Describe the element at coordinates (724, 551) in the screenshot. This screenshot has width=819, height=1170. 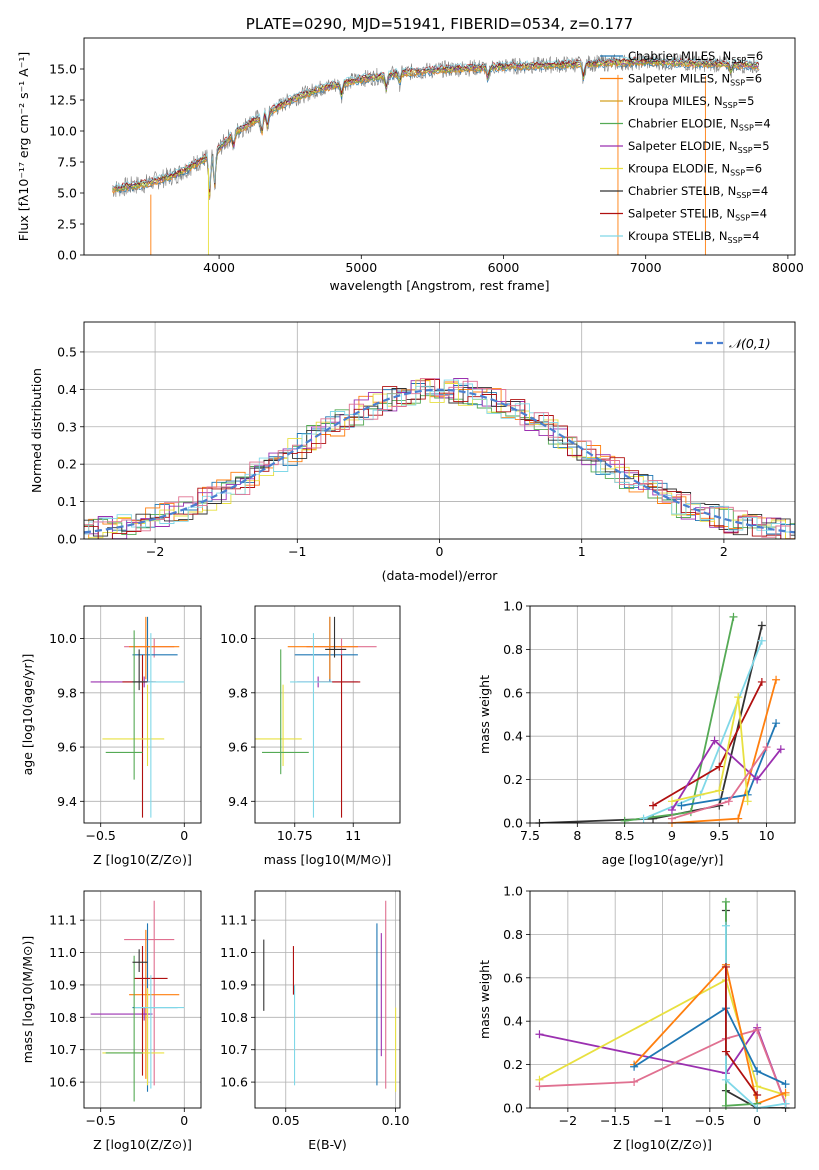
I see `x-tick-label: 2` at that location.